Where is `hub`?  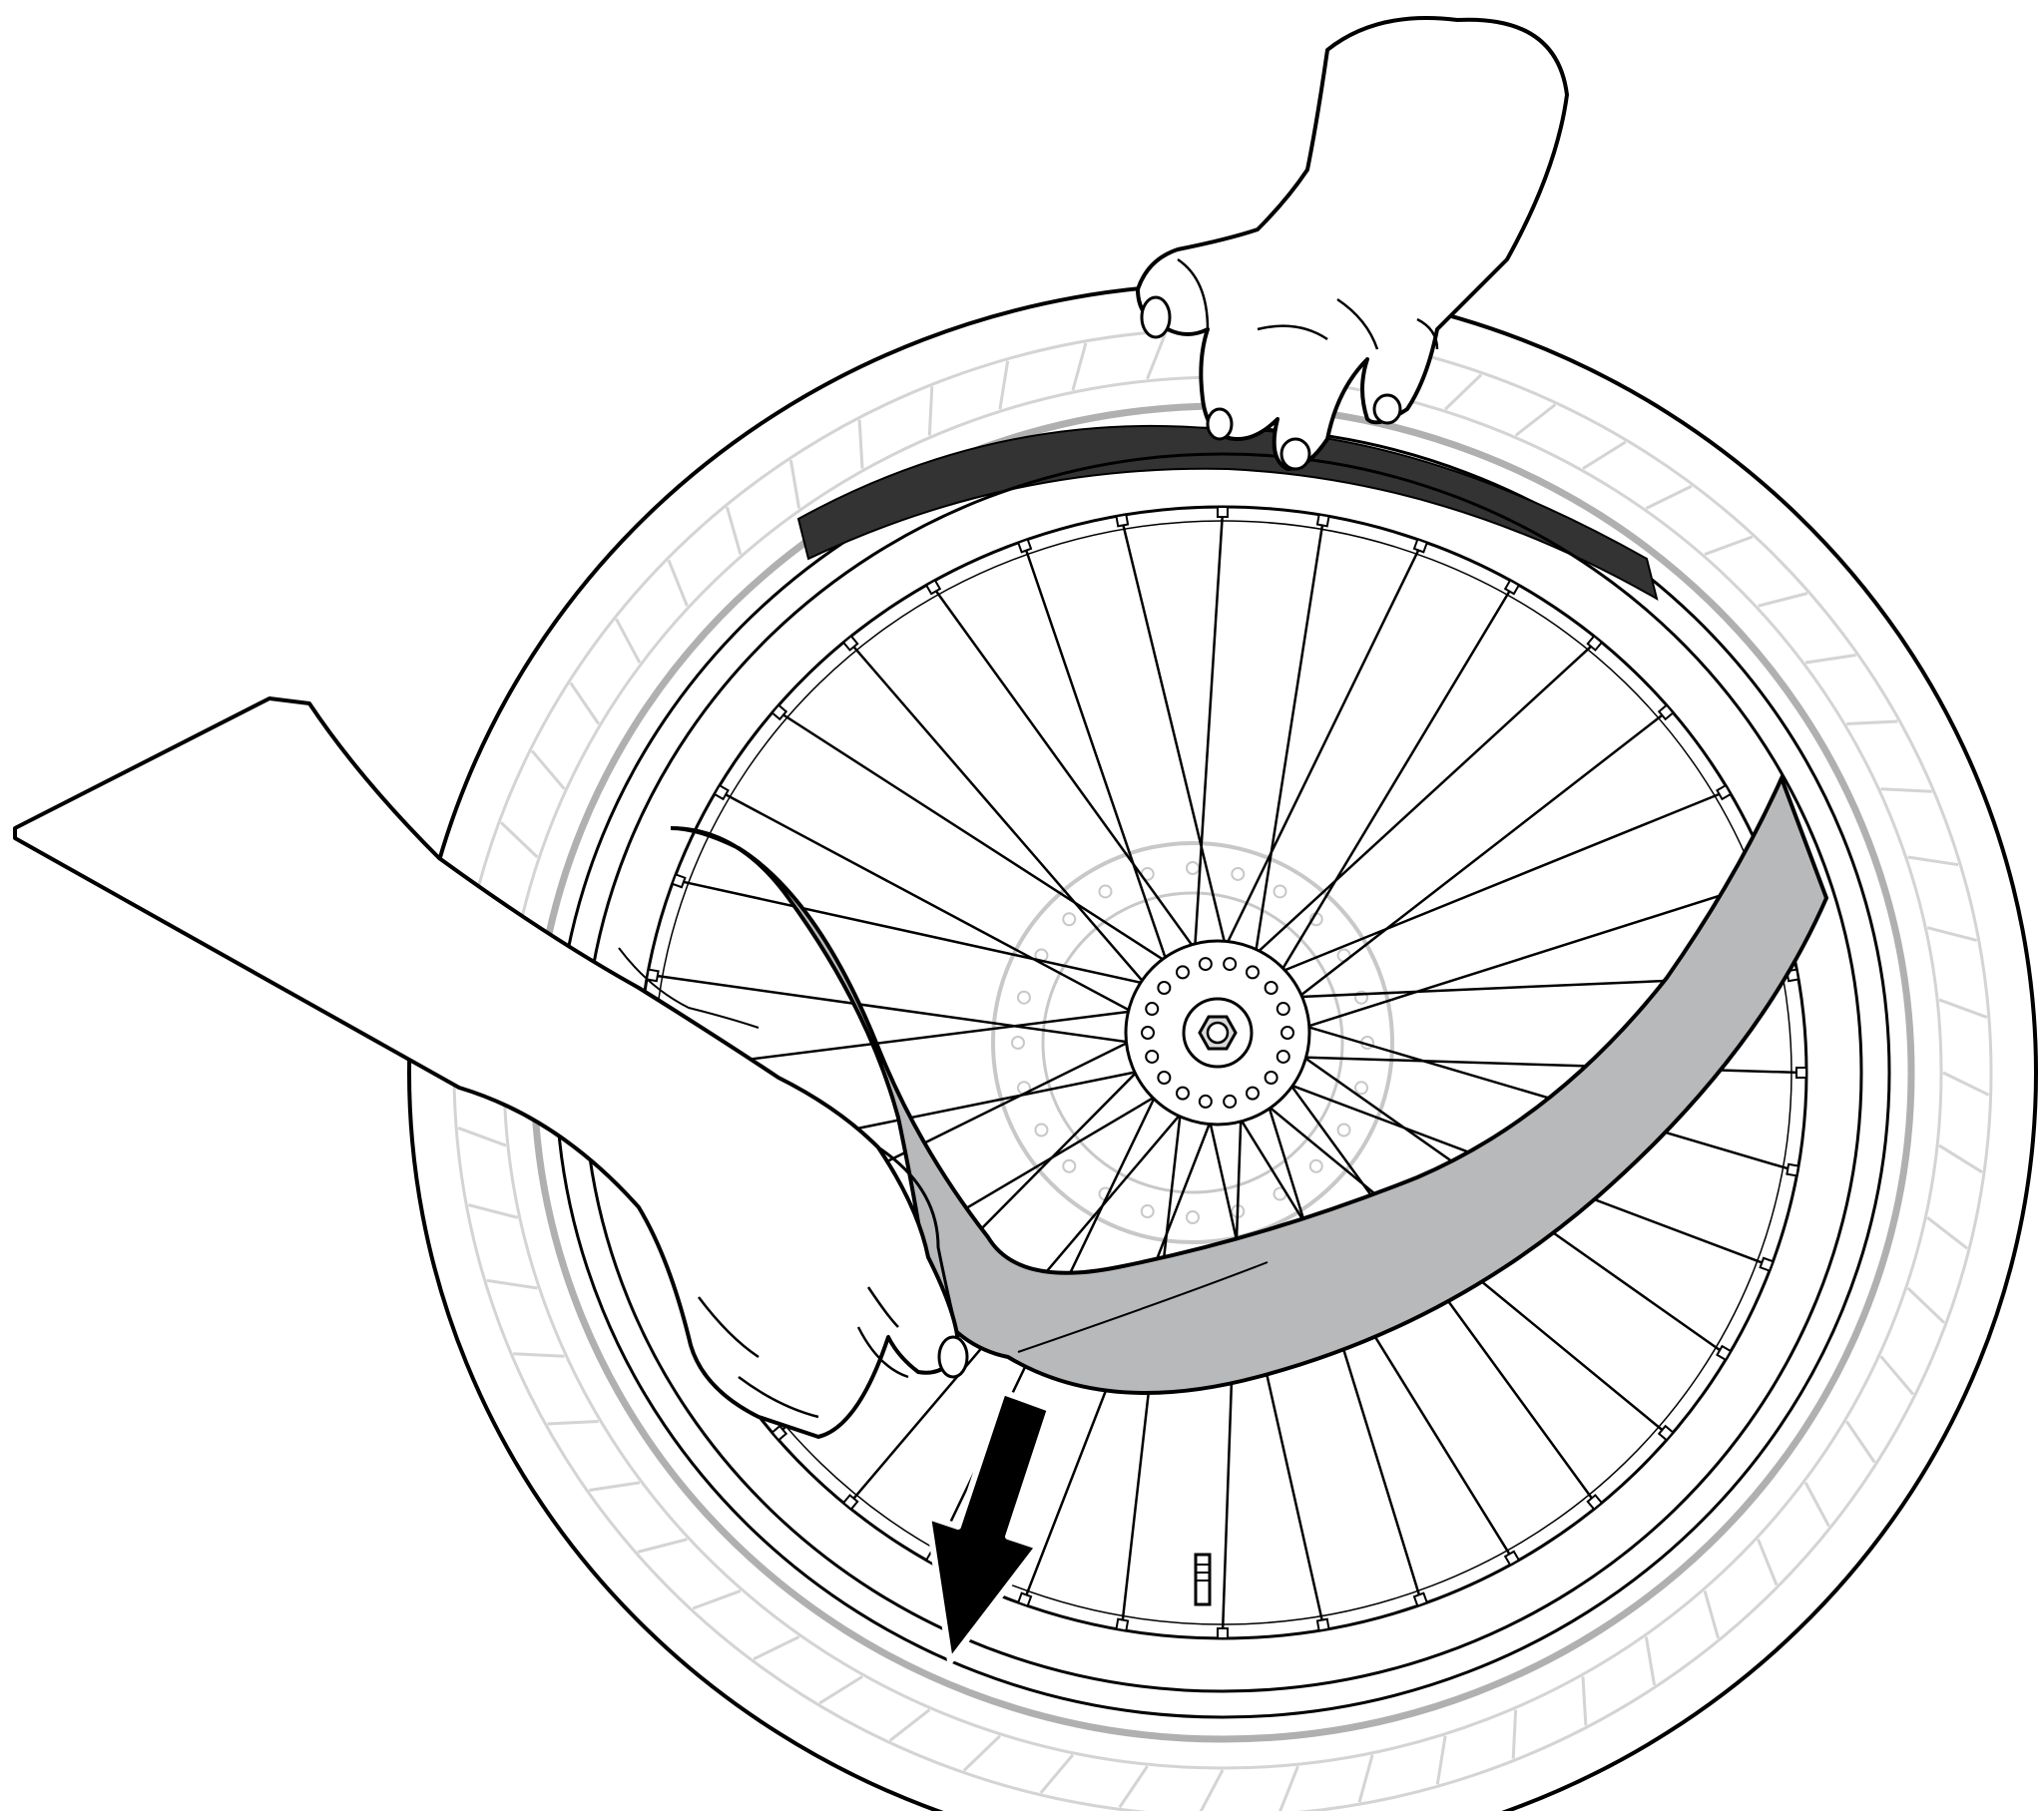
hub is located at coordinates (1217, 1033).